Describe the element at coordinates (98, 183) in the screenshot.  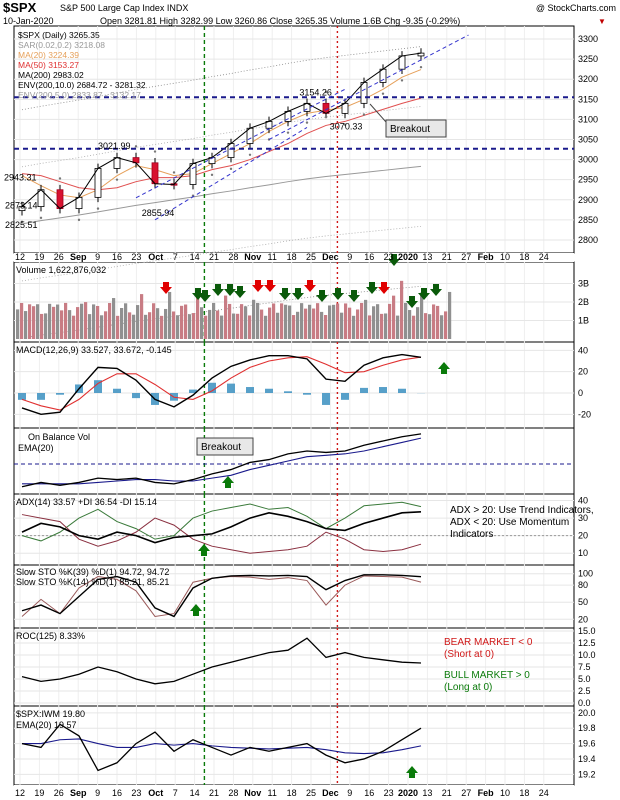
I see `price-candle` at that location.